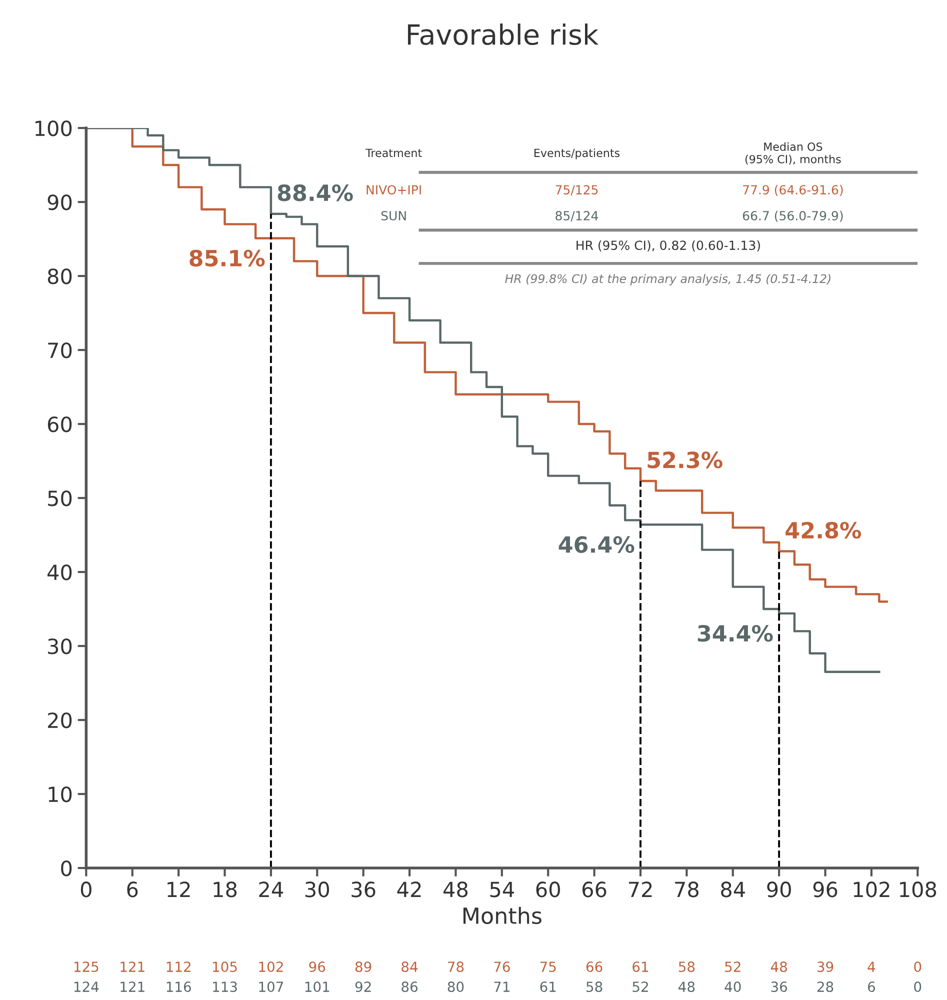 Image resolution: width=947 pixels, height=1000 pixels. Describe the element at coordinates (792, 216) in the screenshot. I see `annotation: 66.7 (56.0-79.9)` at that location.